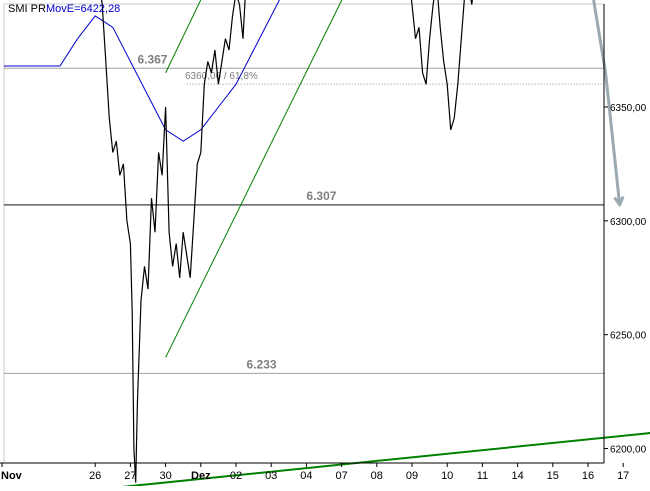 The height and width of the screenshot is (491, 650). I want to click on level-label: 6.233, so click(262, 364).